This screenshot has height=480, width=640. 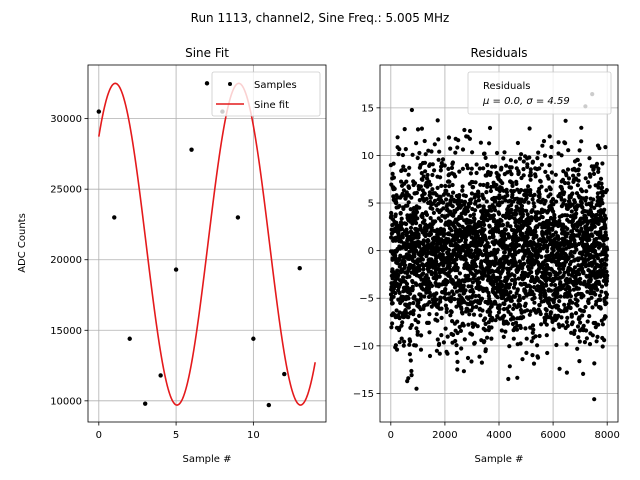 I want to click on residuals-ytick-label: −15, so click(x=363, y=394).